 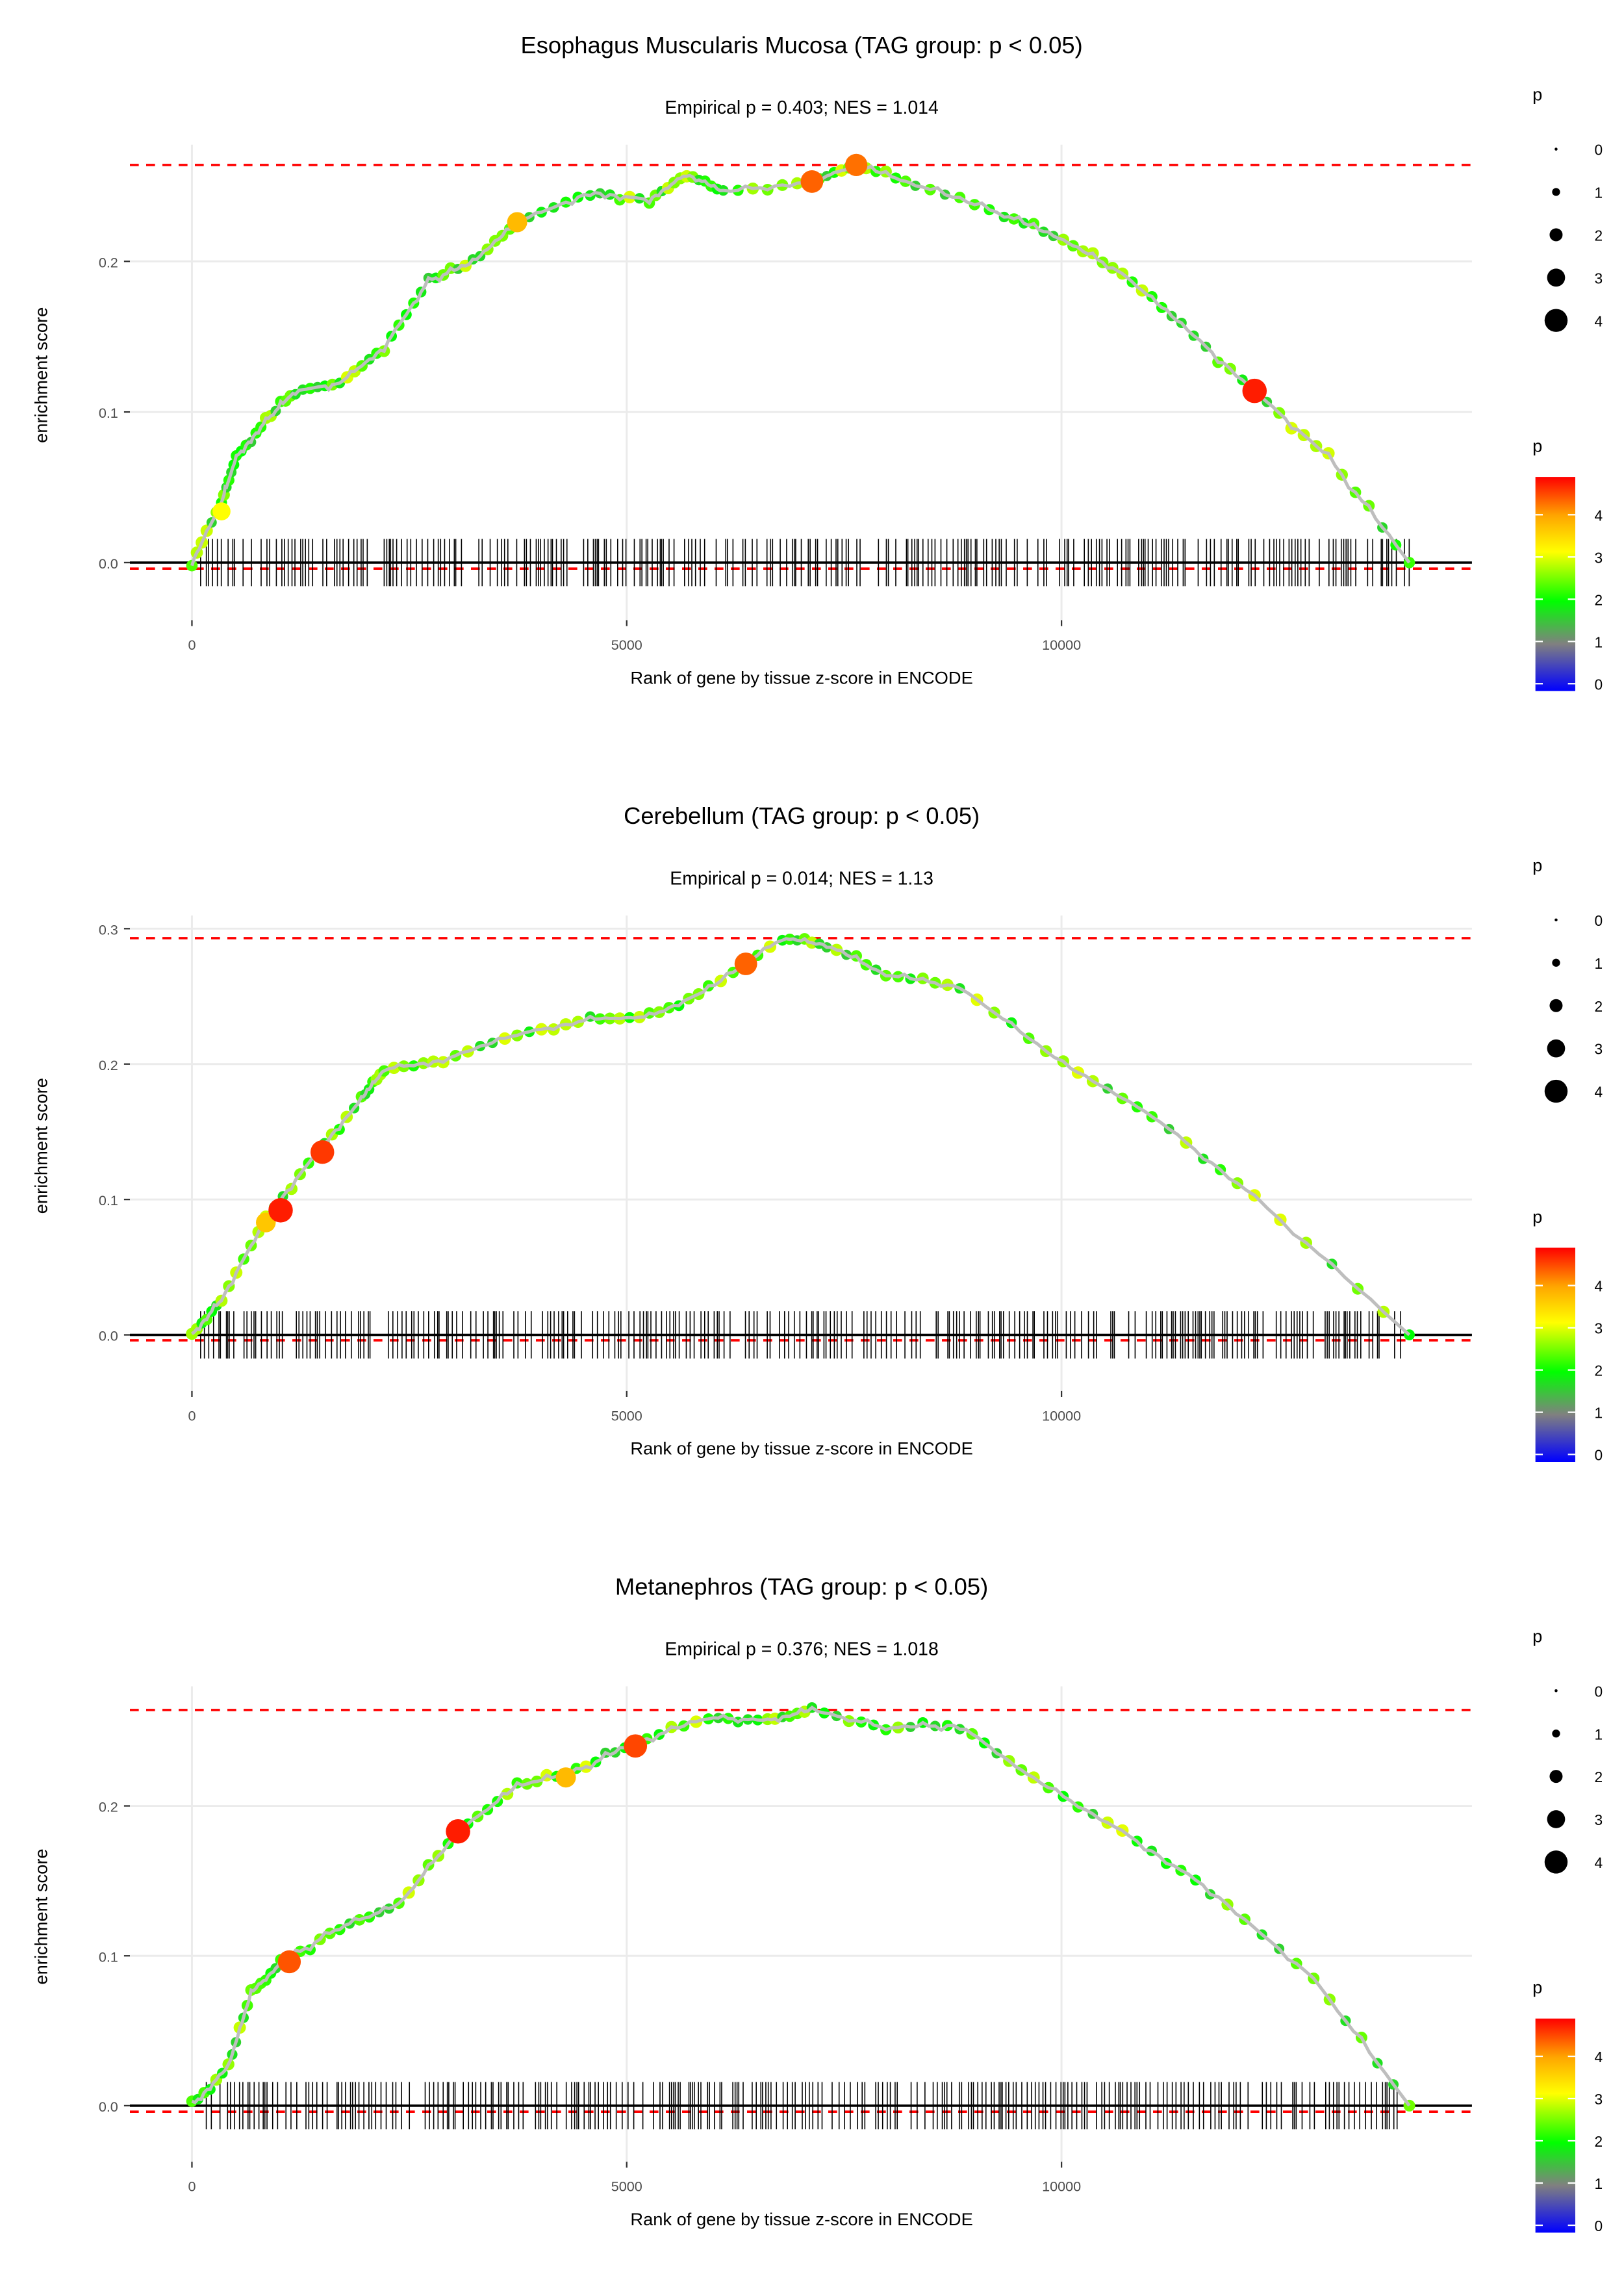 I want to click on y-tick-label: 0.3, so click(x=108, y=929).